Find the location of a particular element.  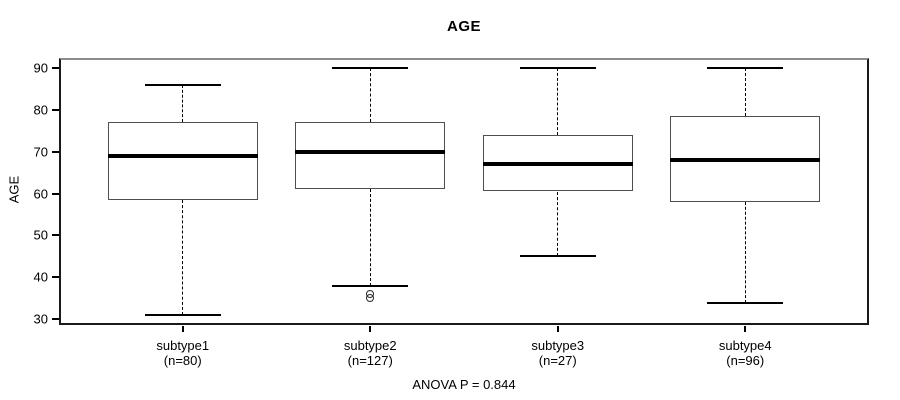

group-name: subtype3 is located at coordinates (558, 345).